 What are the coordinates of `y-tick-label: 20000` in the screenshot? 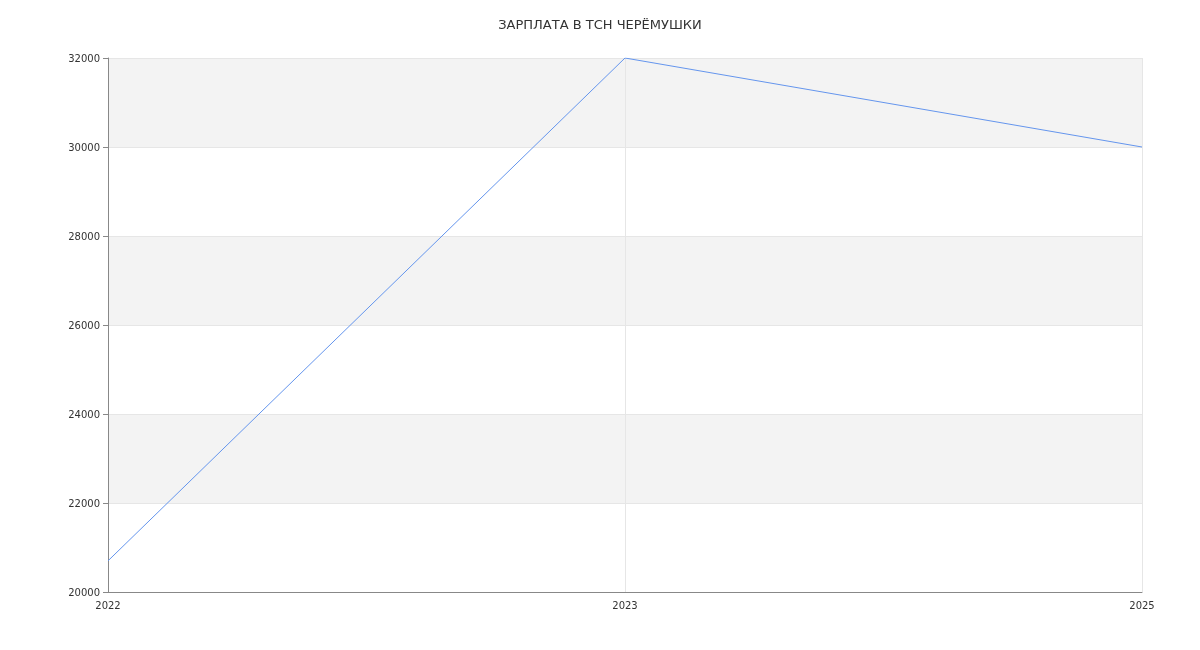 It's located at (84, 592).